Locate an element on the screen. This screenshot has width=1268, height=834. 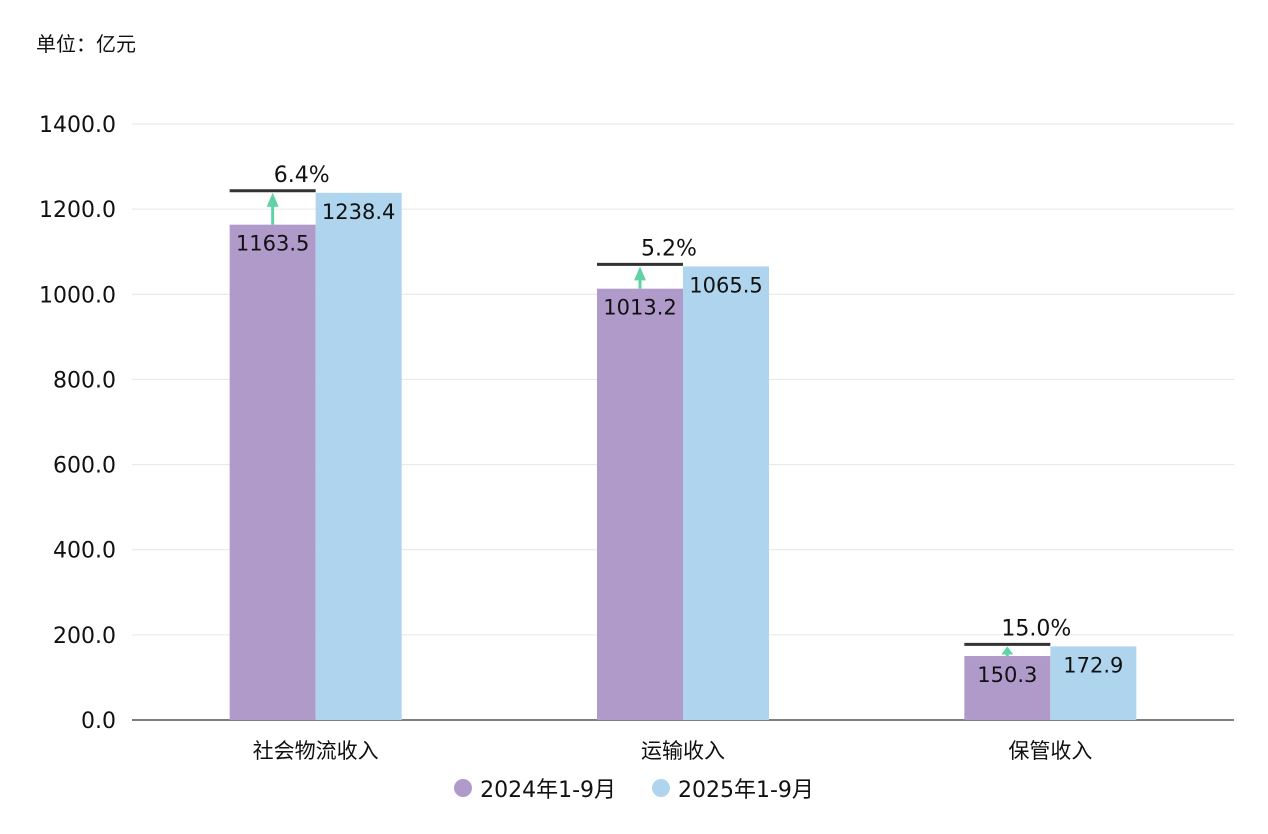
y-tick-label: 200.0 is located at coordinates (84, 636).